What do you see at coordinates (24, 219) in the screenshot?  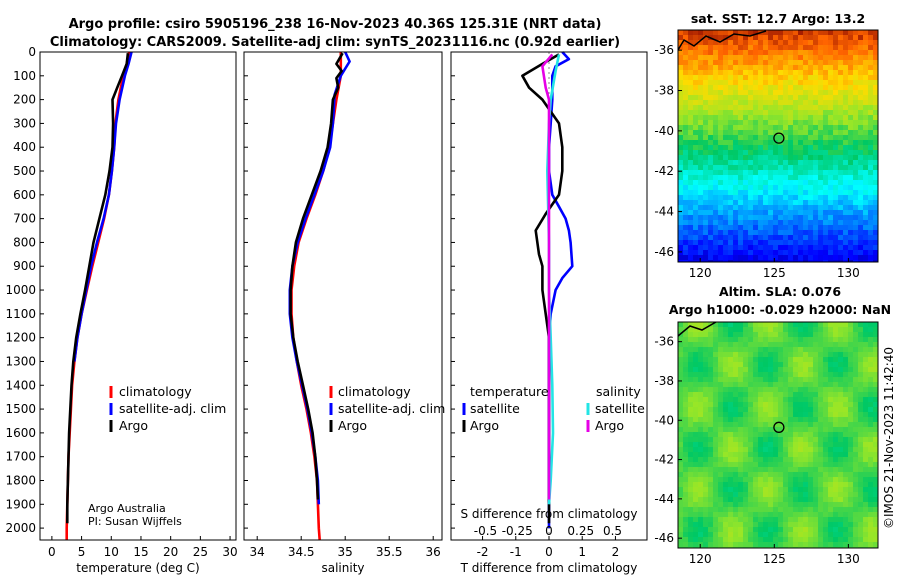 I see `y-tick-label: 700` at bounding box center [24, 219].